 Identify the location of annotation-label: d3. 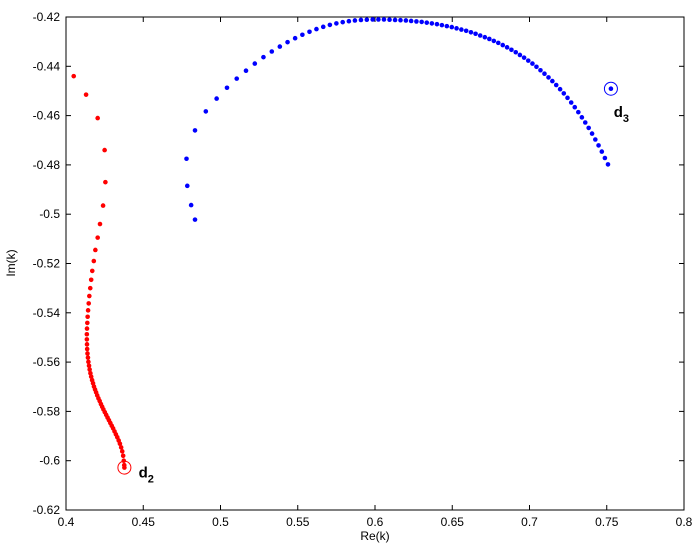
(621, 114).